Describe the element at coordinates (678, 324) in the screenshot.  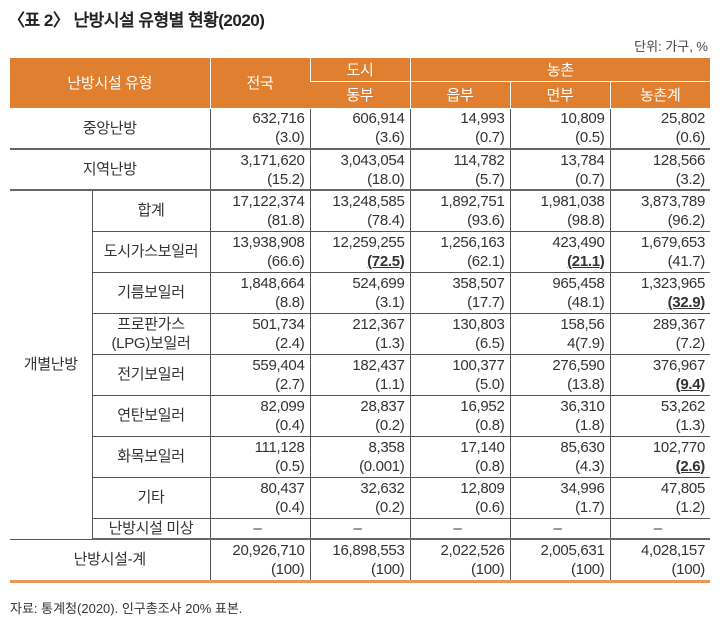
I see `count: 289,367` at that location.